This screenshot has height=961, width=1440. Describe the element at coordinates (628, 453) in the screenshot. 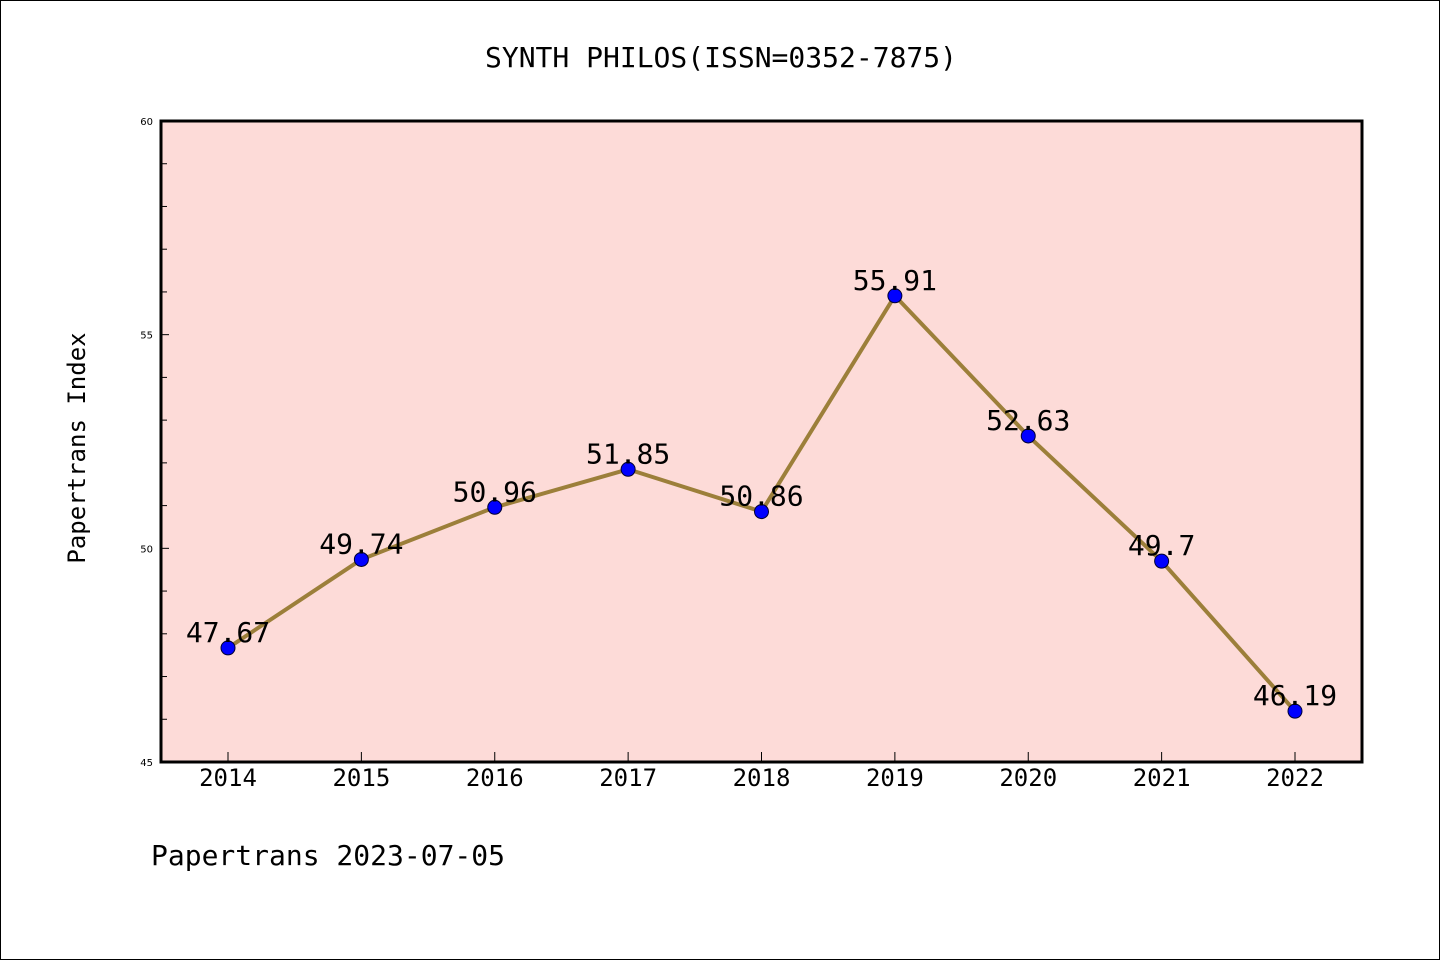

I see `data-label: 51.85` at that location.